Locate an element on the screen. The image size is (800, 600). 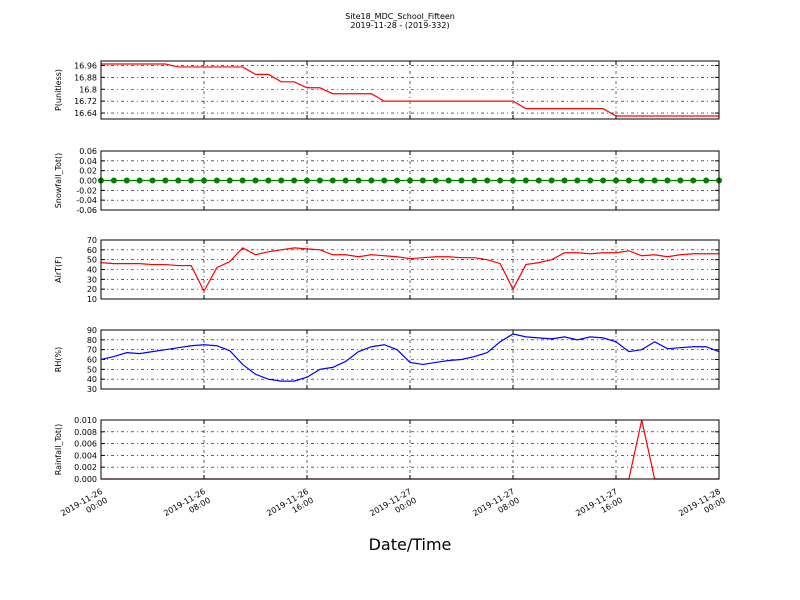
chart-title: Site18_MDC_School_Fifteen is located at coordinates (400, 16).